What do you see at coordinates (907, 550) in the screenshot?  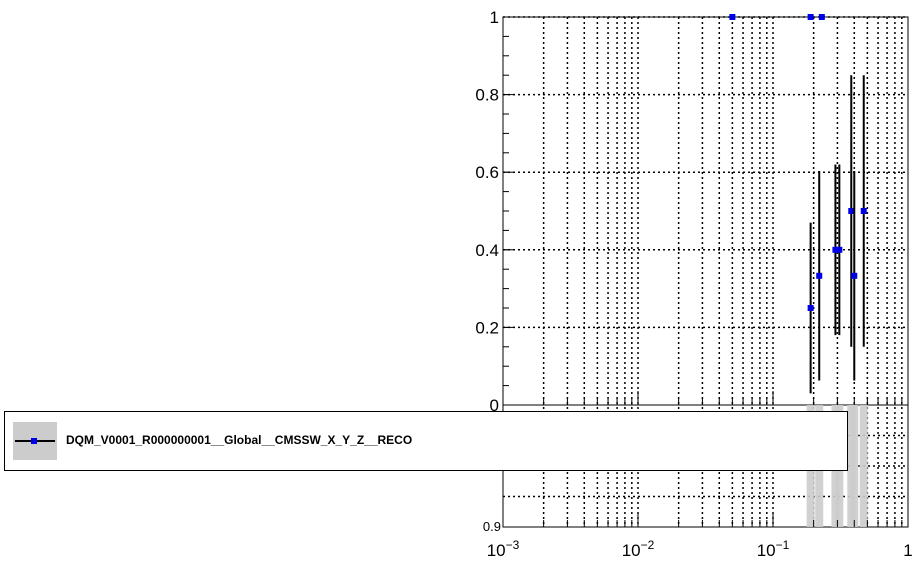 I see `x-tick-label: 1` at bounding box center [907, 550].